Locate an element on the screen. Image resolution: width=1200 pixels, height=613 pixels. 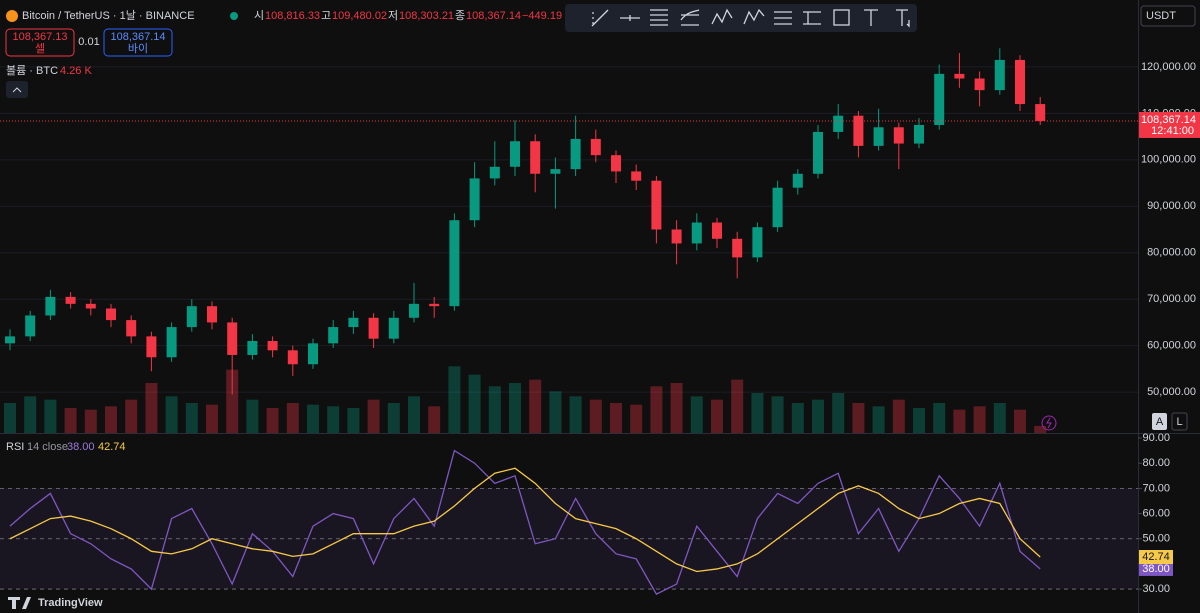
fib-tool is located at coordinates (659, 17).